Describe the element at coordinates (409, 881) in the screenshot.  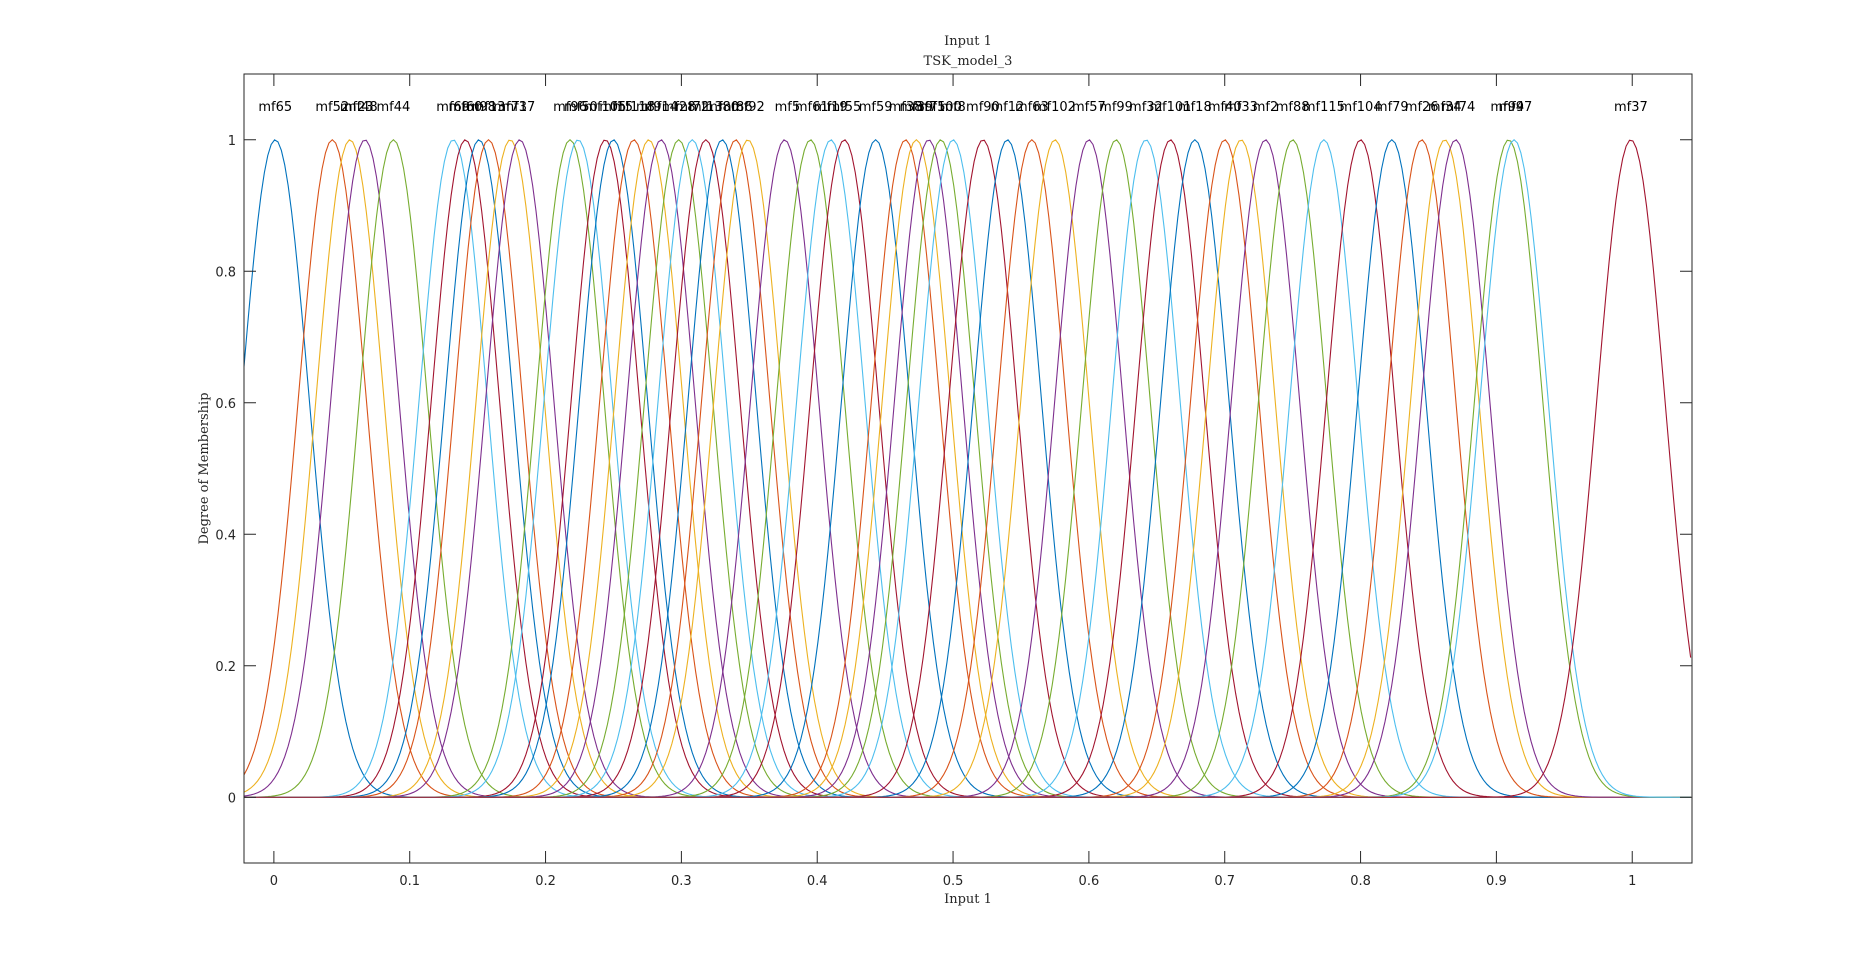
I see `x-tick-label: 0.1` at that location.